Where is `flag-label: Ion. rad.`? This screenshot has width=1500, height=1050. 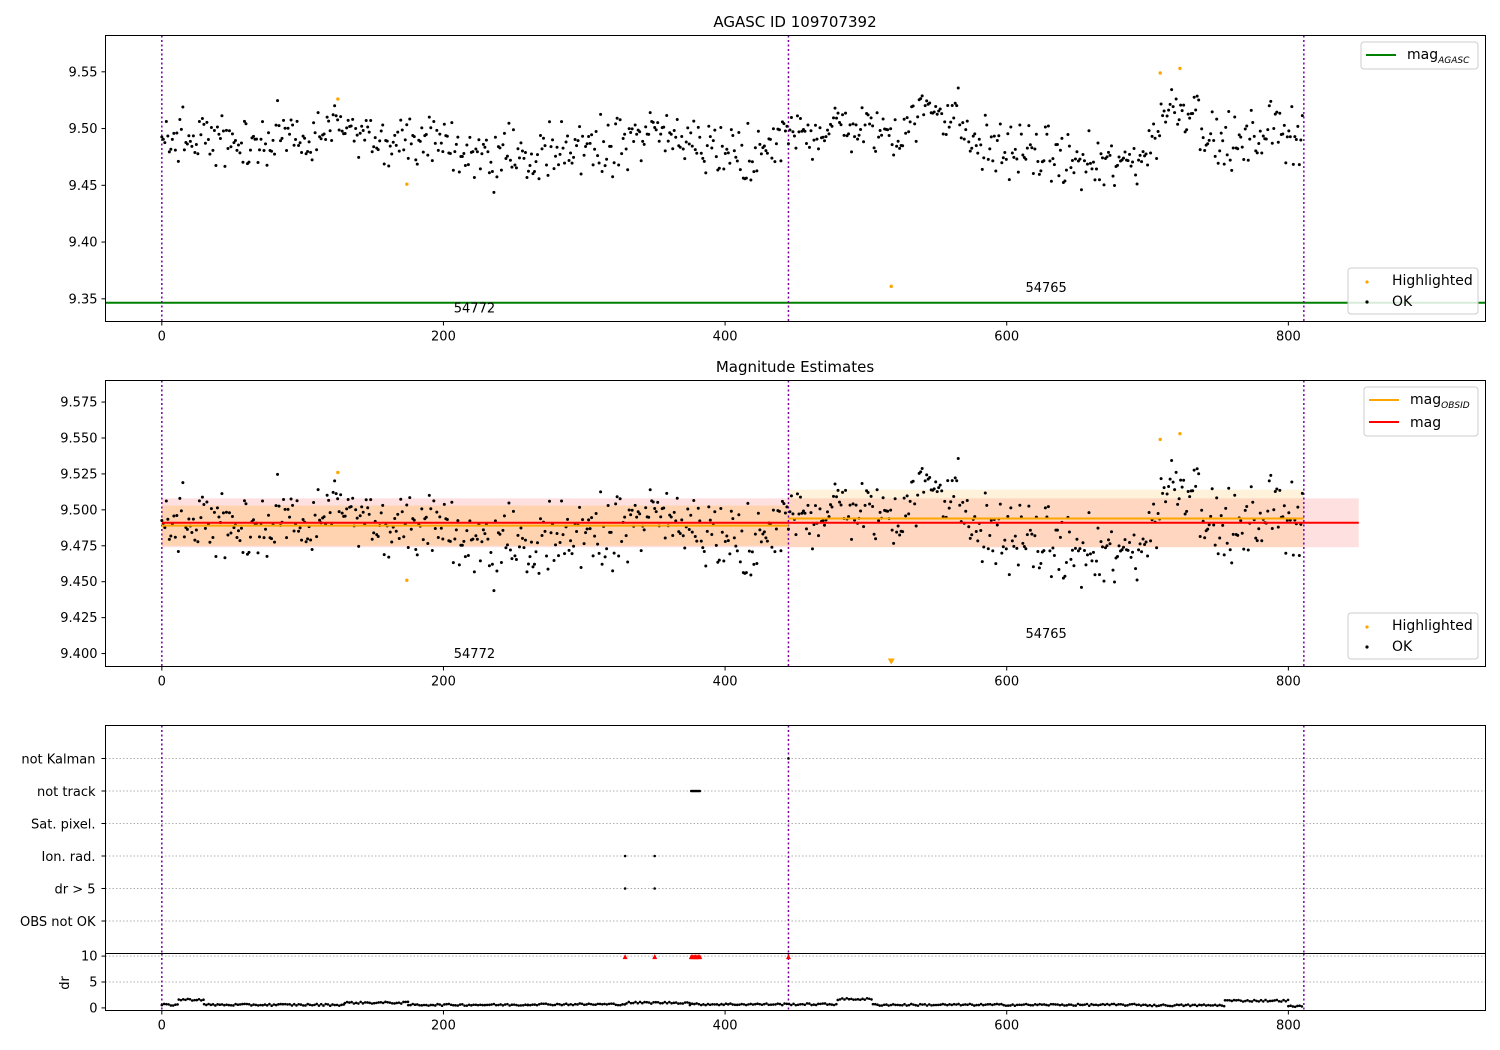
flag-label: Ion. rad. is located at coordinates (69, 857).